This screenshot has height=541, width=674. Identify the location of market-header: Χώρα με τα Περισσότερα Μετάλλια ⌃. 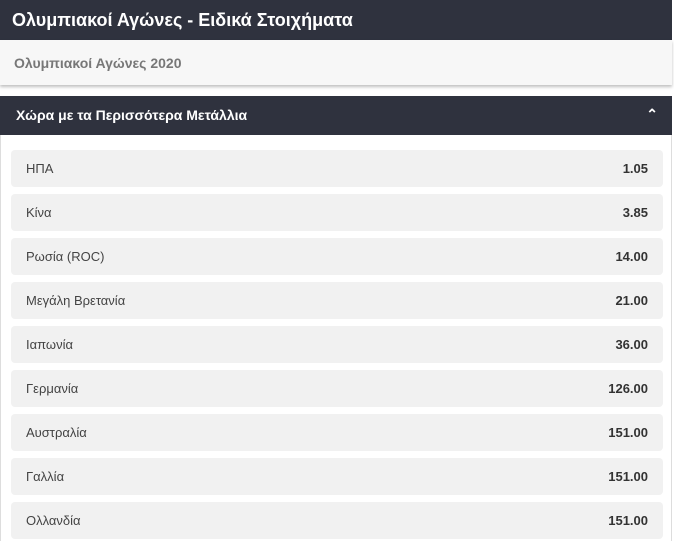
(336, 115).